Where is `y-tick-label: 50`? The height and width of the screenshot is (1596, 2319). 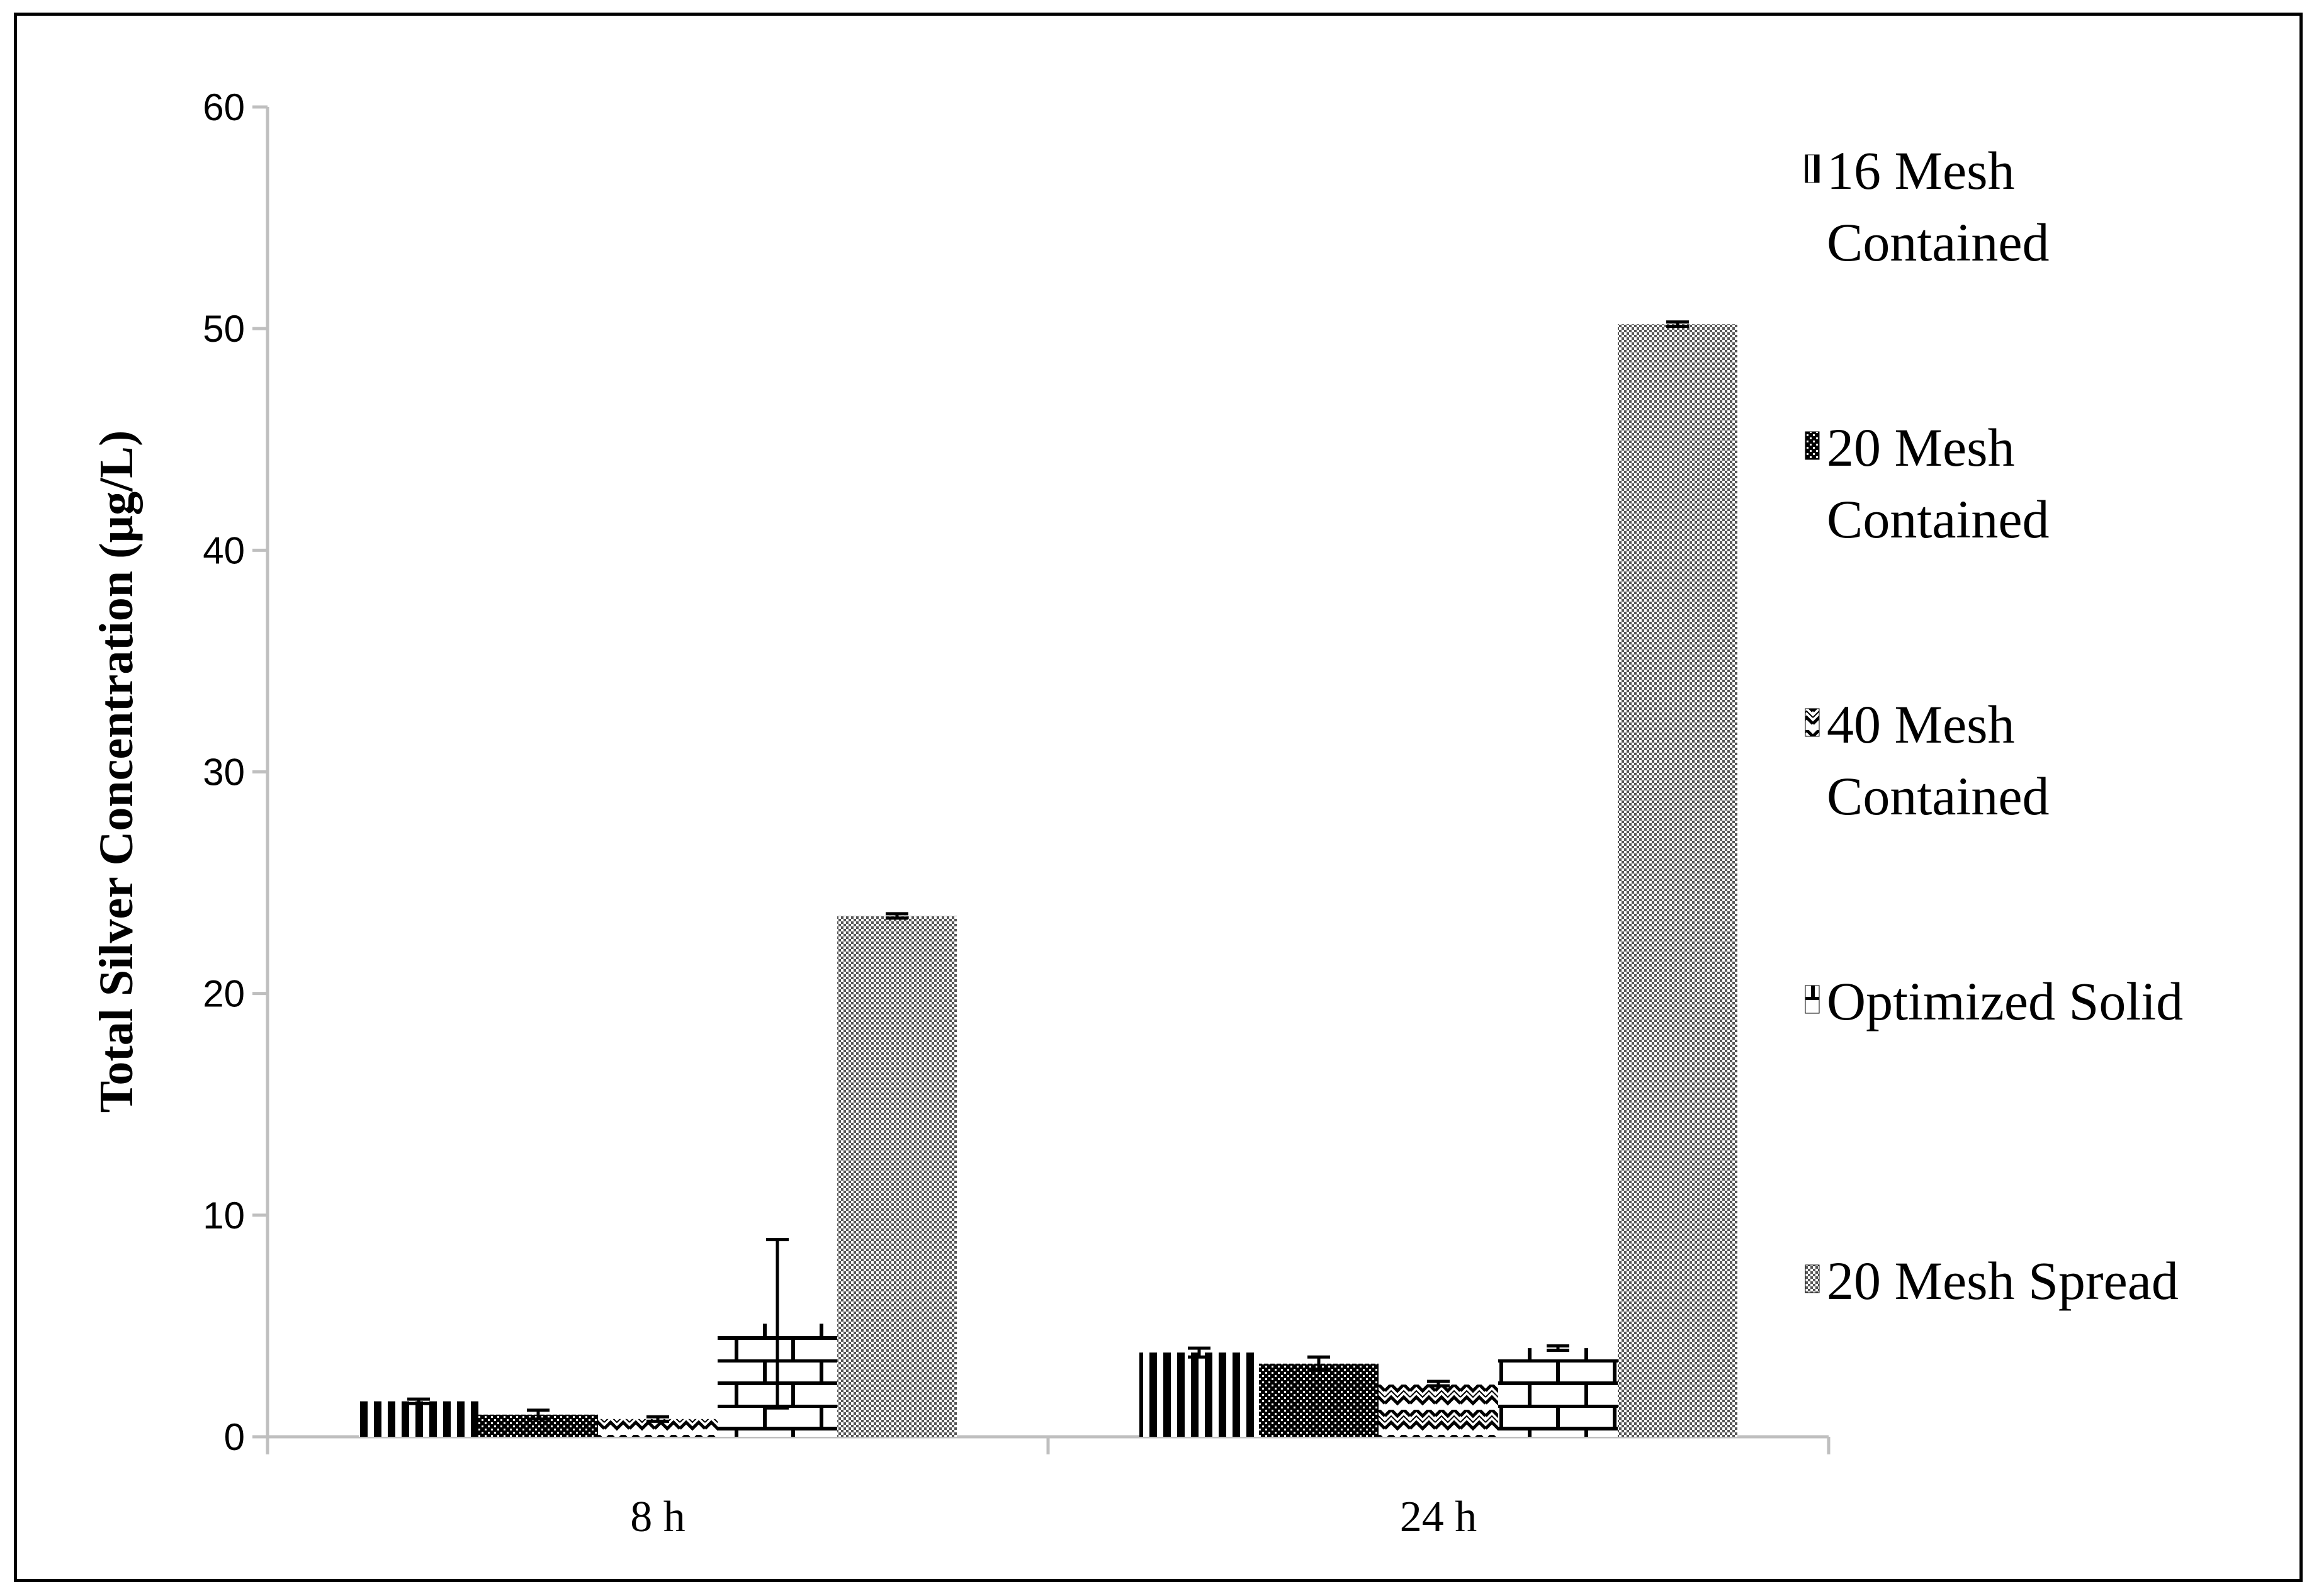
y-tick-label: 50 is located at coordinates (224, 329).